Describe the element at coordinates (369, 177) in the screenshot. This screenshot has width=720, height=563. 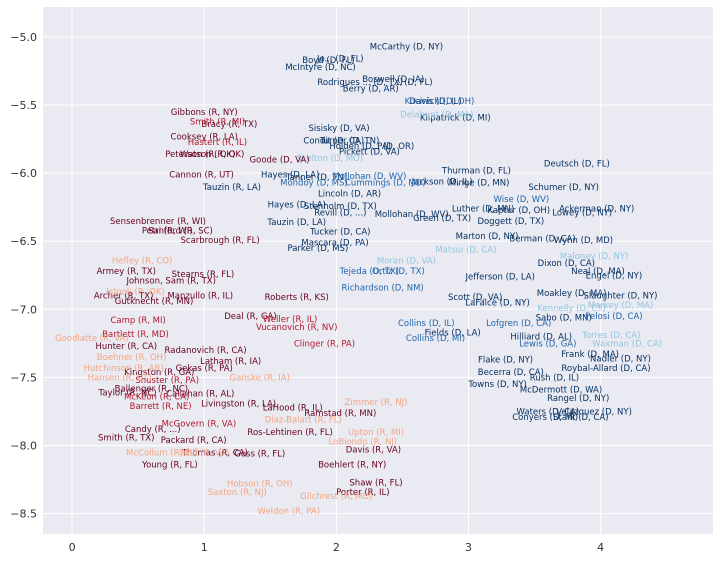
I see `point-label: Mollohan (D, WV)` at that location.